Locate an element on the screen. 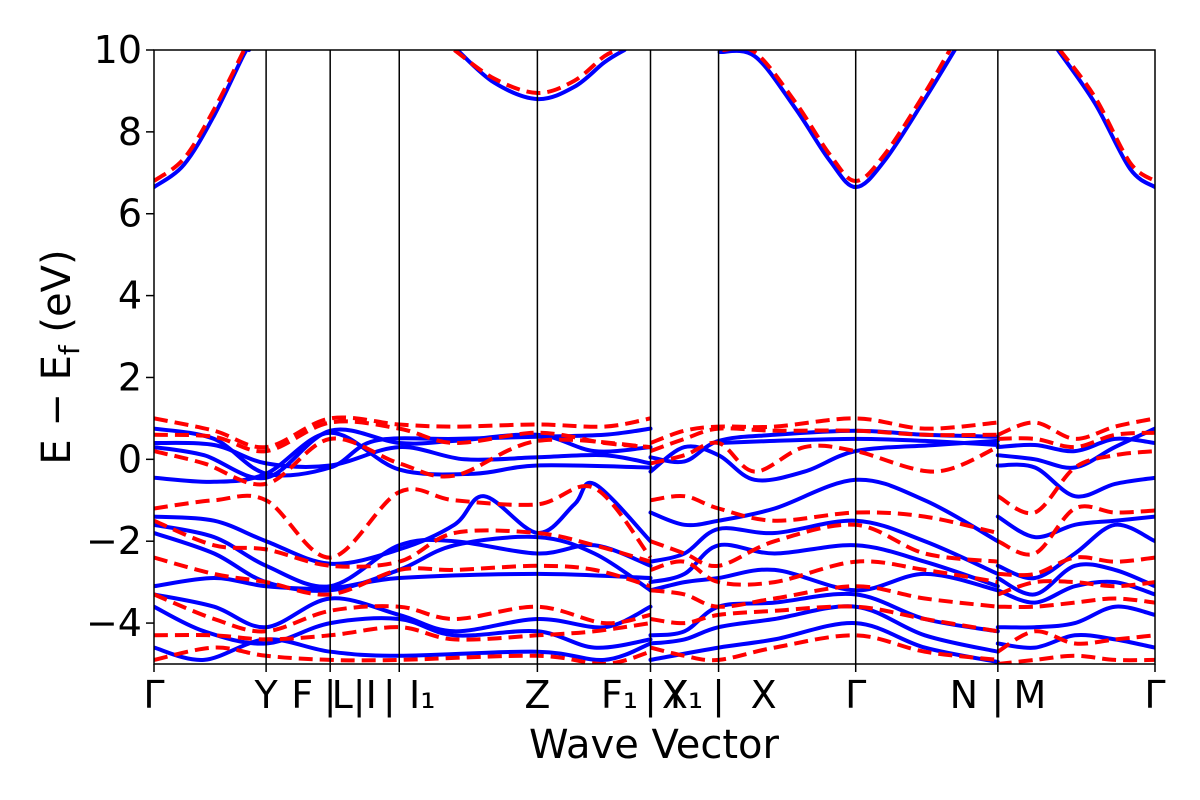 Image resolution: width=1200 pixels, height=800 pixels. x-axis-label: Wave Vector is located at coordinates (654, 745).